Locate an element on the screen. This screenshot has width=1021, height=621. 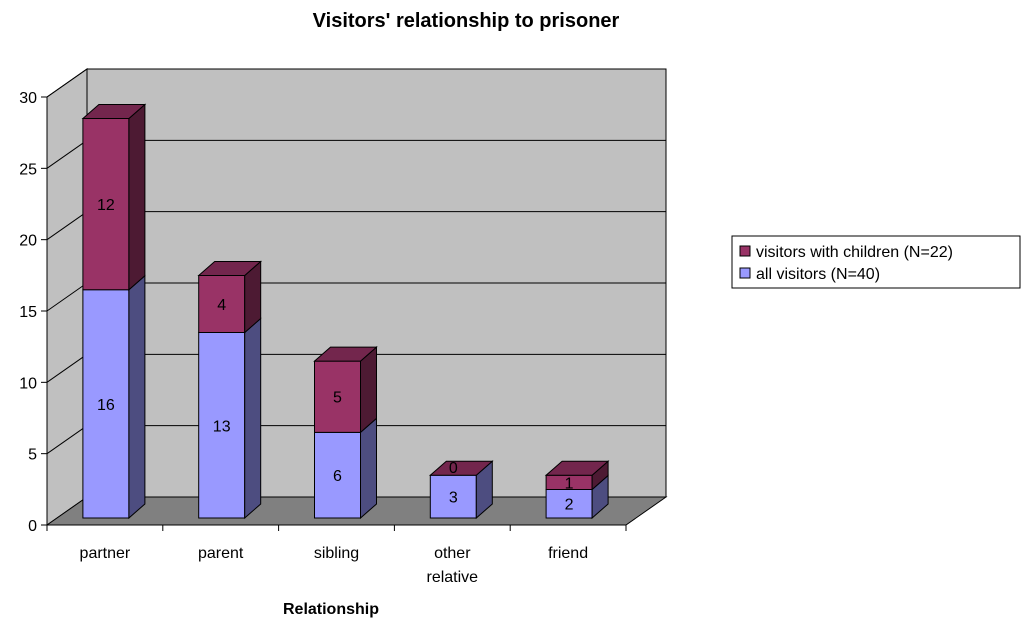
y-tick-label: 0 is located at coordinates (32, 526).